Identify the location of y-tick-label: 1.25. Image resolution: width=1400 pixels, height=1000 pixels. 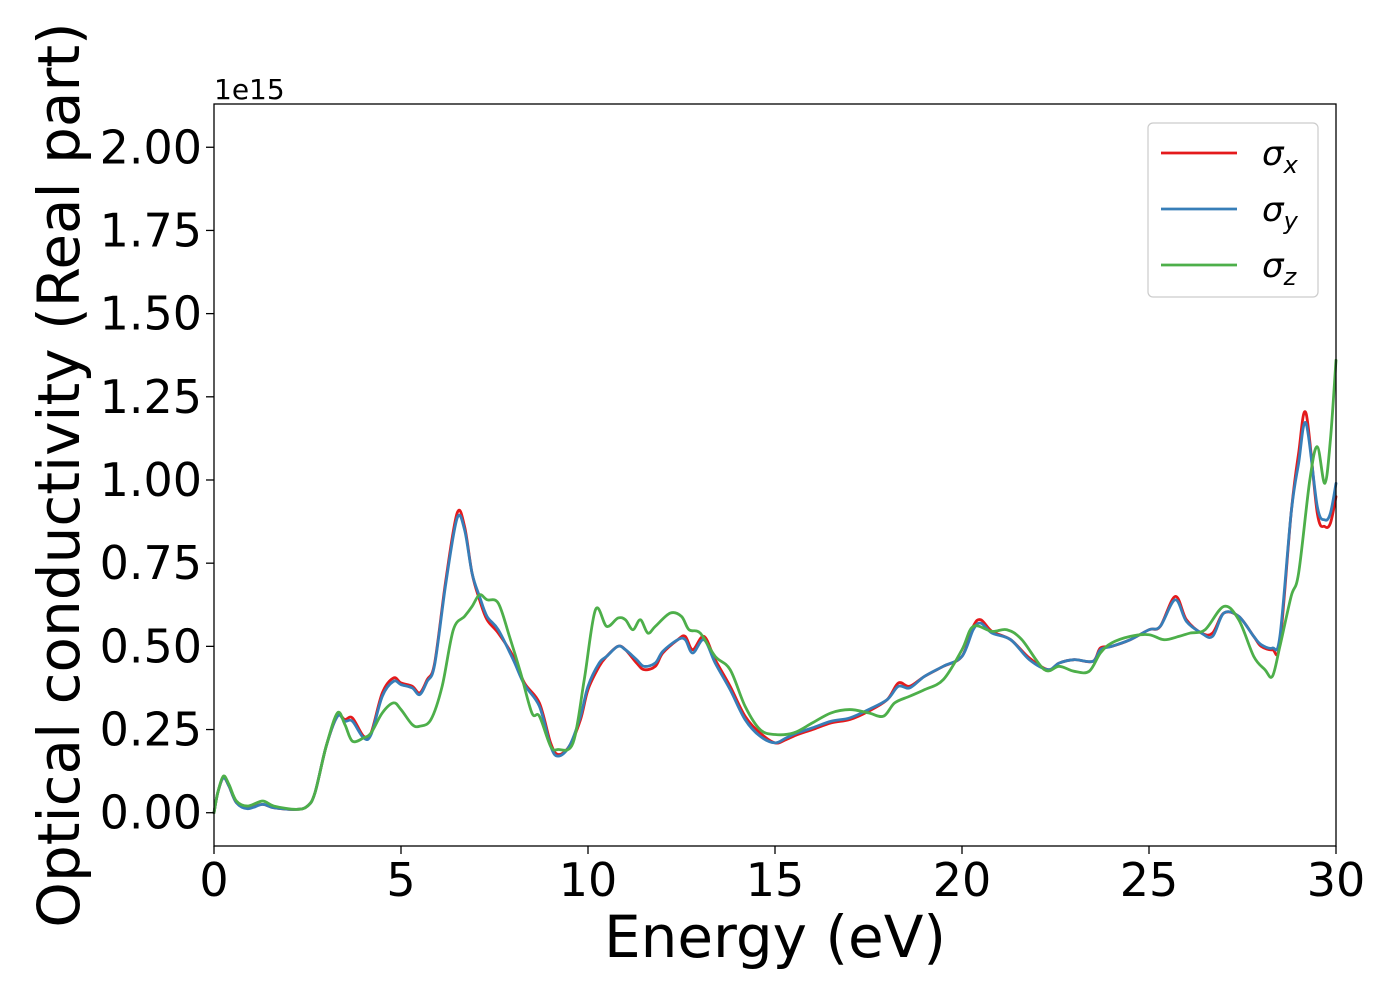
(151, 397).